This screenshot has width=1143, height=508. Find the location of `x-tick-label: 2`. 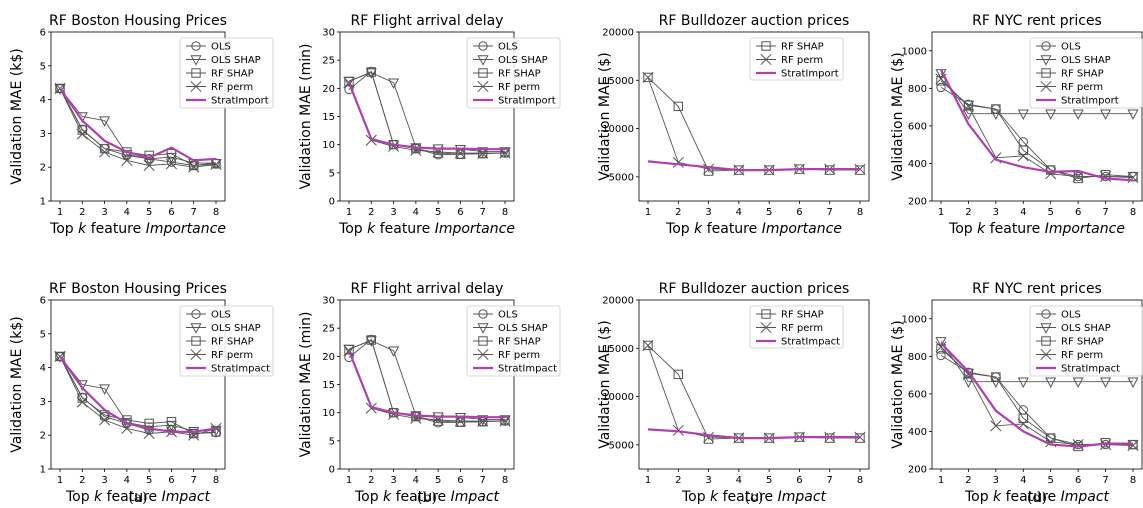

x-tick-label: 2 is located at coordinates (371, 212).